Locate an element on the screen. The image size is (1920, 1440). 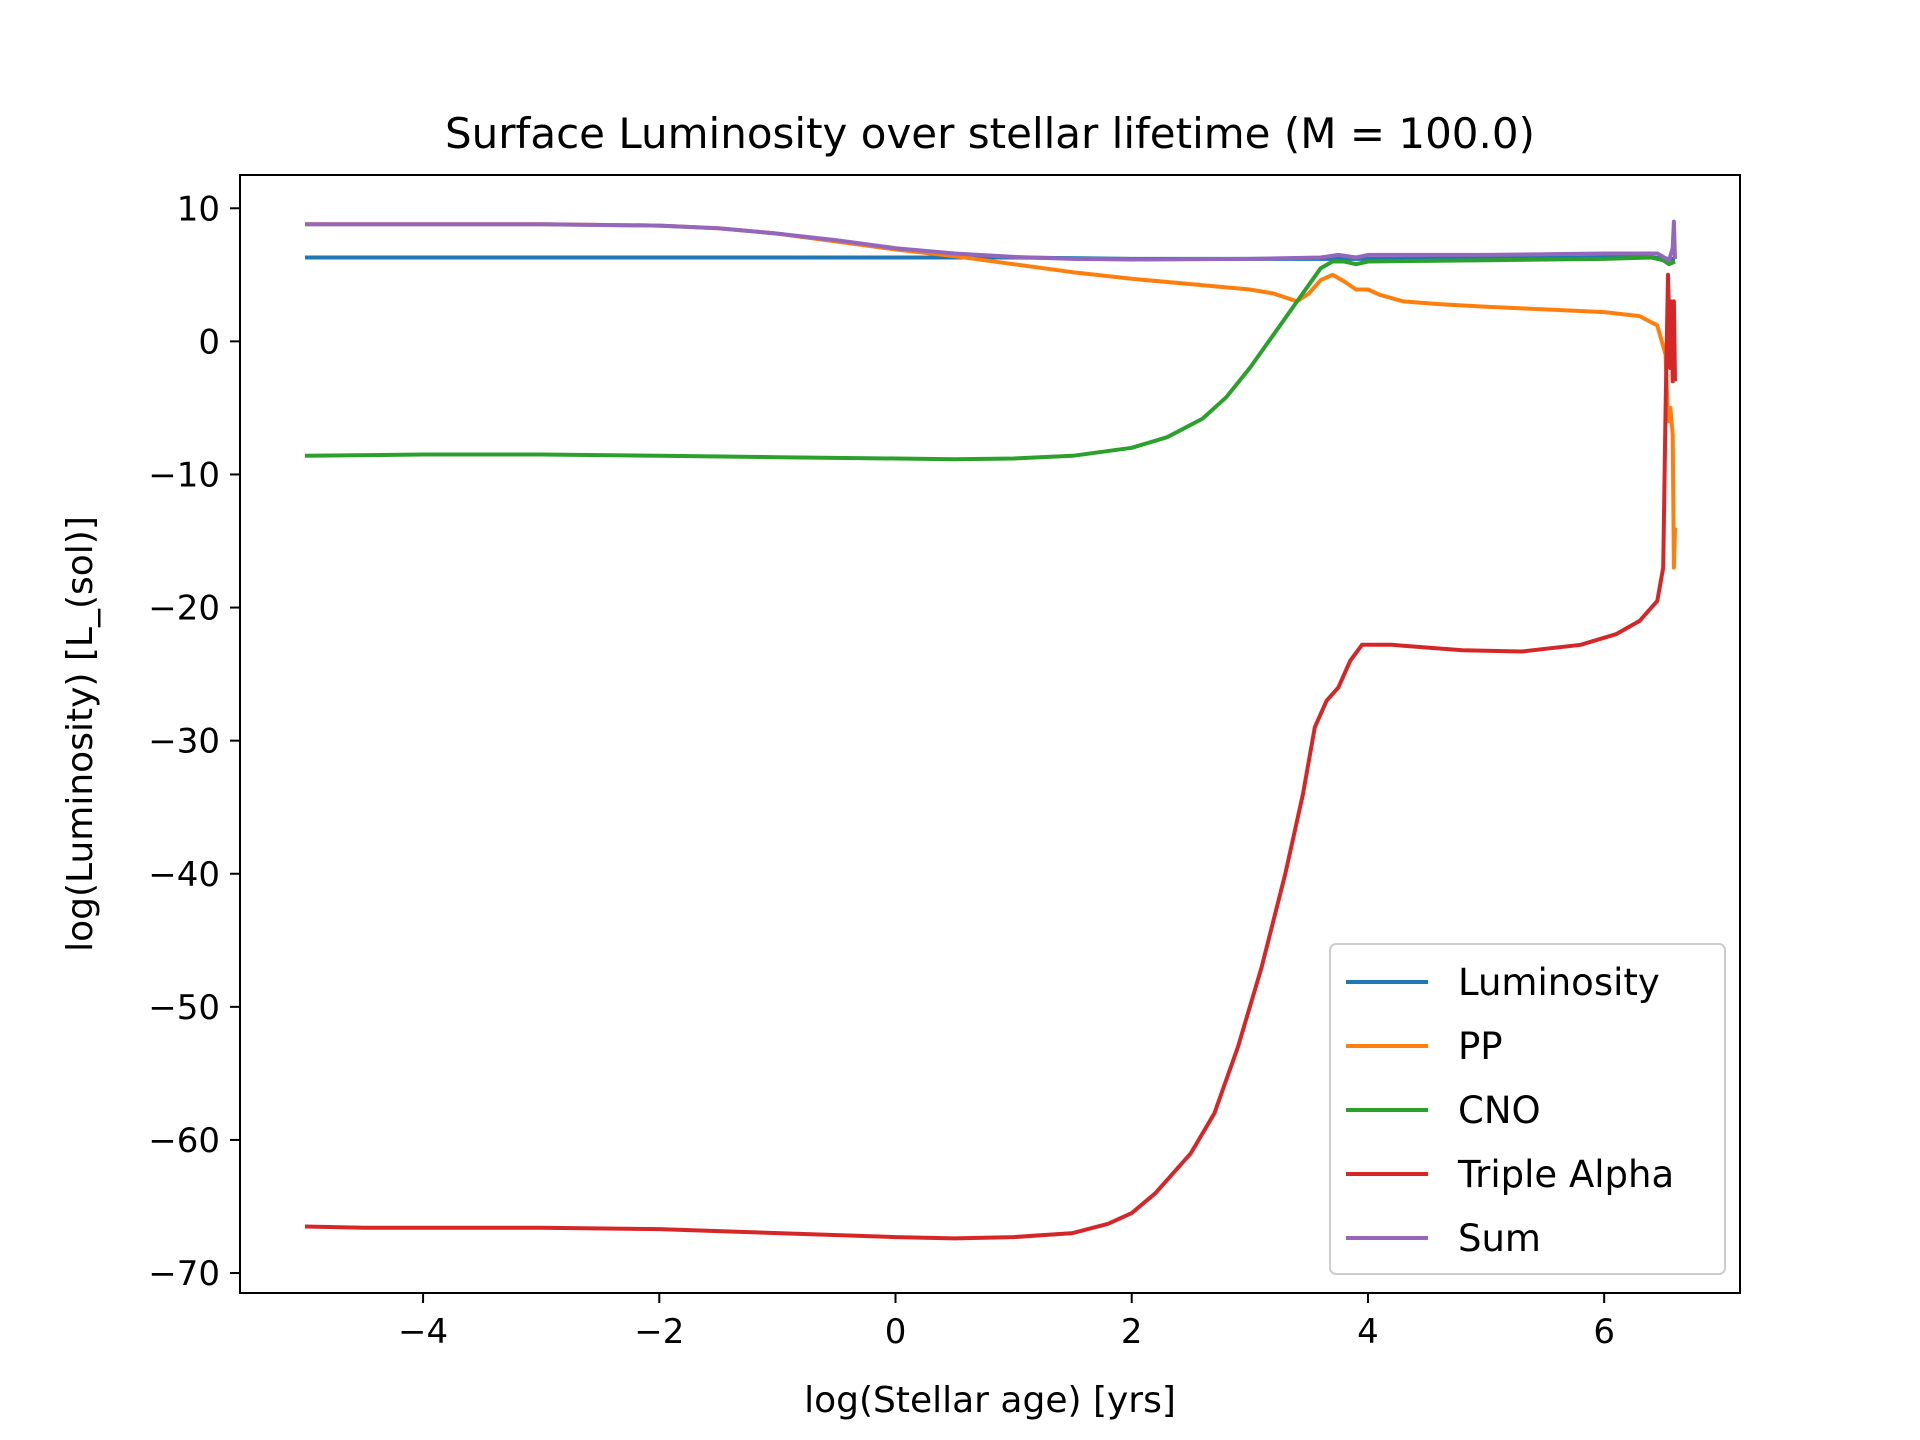
x-tick-label: 2 is located at coordinates (1132, 1332).